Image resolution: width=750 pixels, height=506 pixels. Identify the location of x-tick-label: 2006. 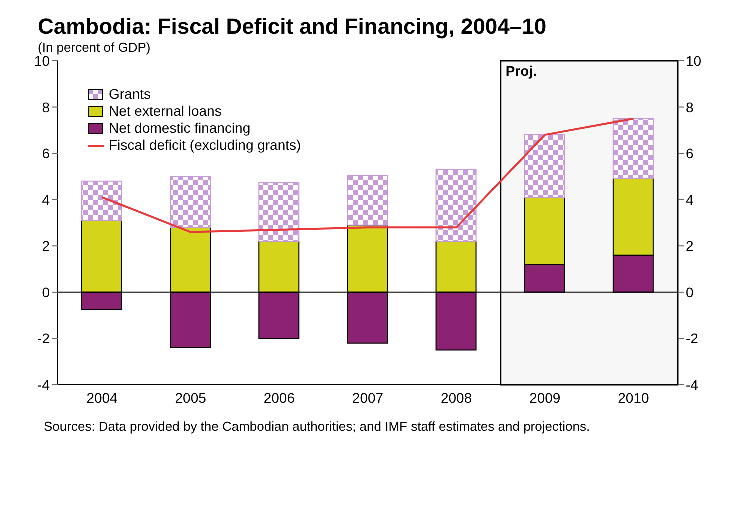
(280, 398).